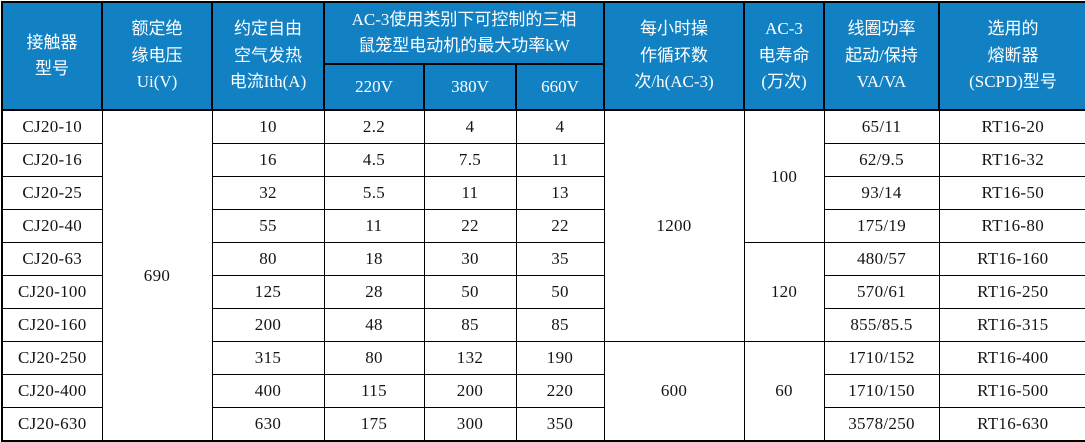  Describe the element at coordinates (881, 358) in the screenshot. I see `cell-coil-power: 1710/152` at that location.